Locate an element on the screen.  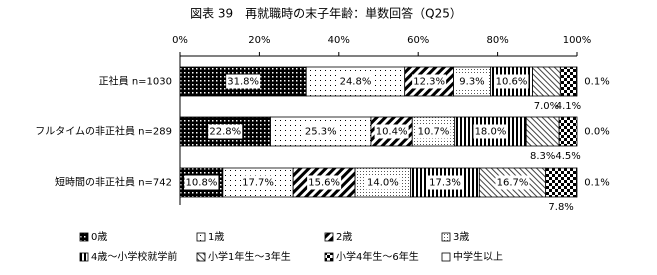
legend-label: 小学1年生～3年生 is located at coordinates (249, 256).